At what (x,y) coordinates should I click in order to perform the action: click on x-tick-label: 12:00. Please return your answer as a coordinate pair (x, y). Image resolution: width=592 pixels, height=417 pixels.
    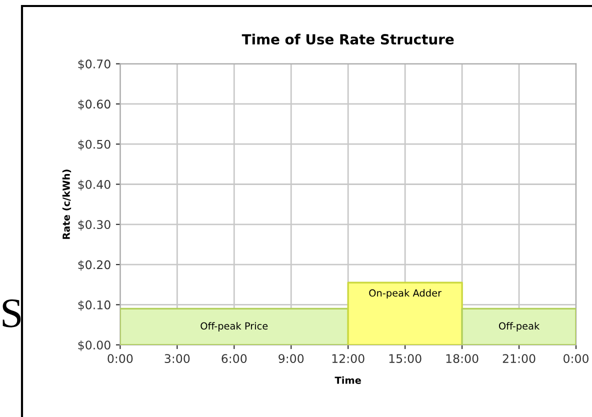
    Looking at the image, I should click on (348, 359).